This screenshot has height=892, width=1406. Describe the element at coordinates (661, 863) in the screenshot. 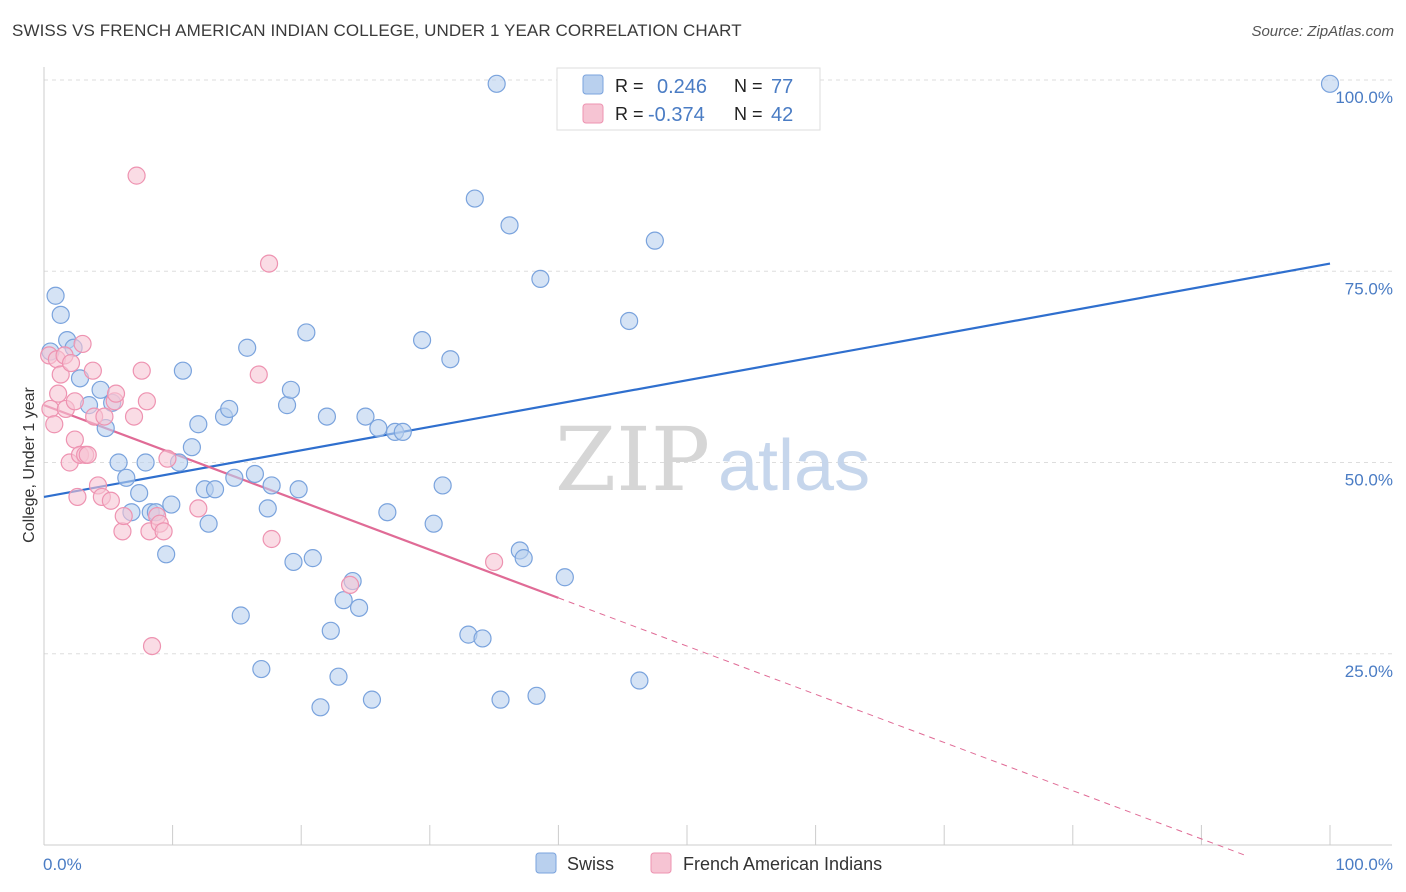

I see `legend-swatch-french` at that location.